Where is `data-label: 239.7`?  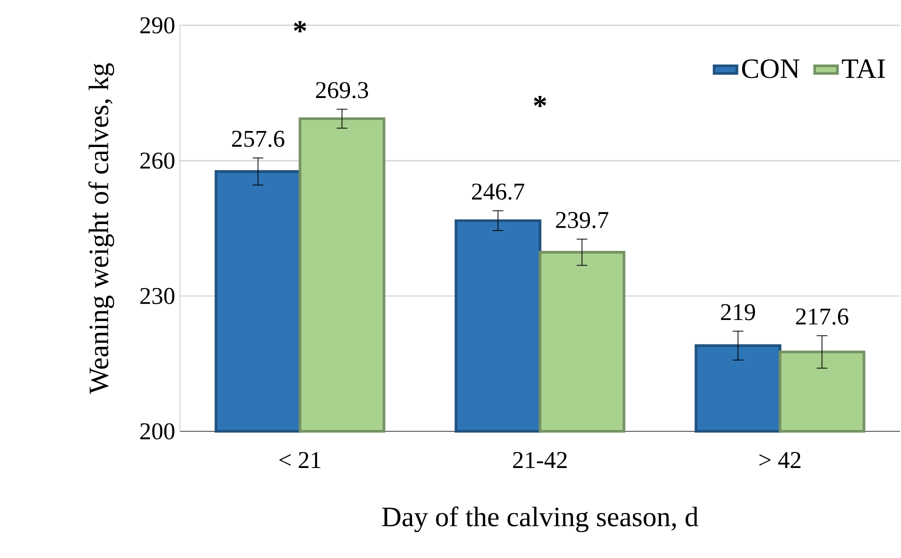 data-label: 239.7 is located at coordinates (582, 220).